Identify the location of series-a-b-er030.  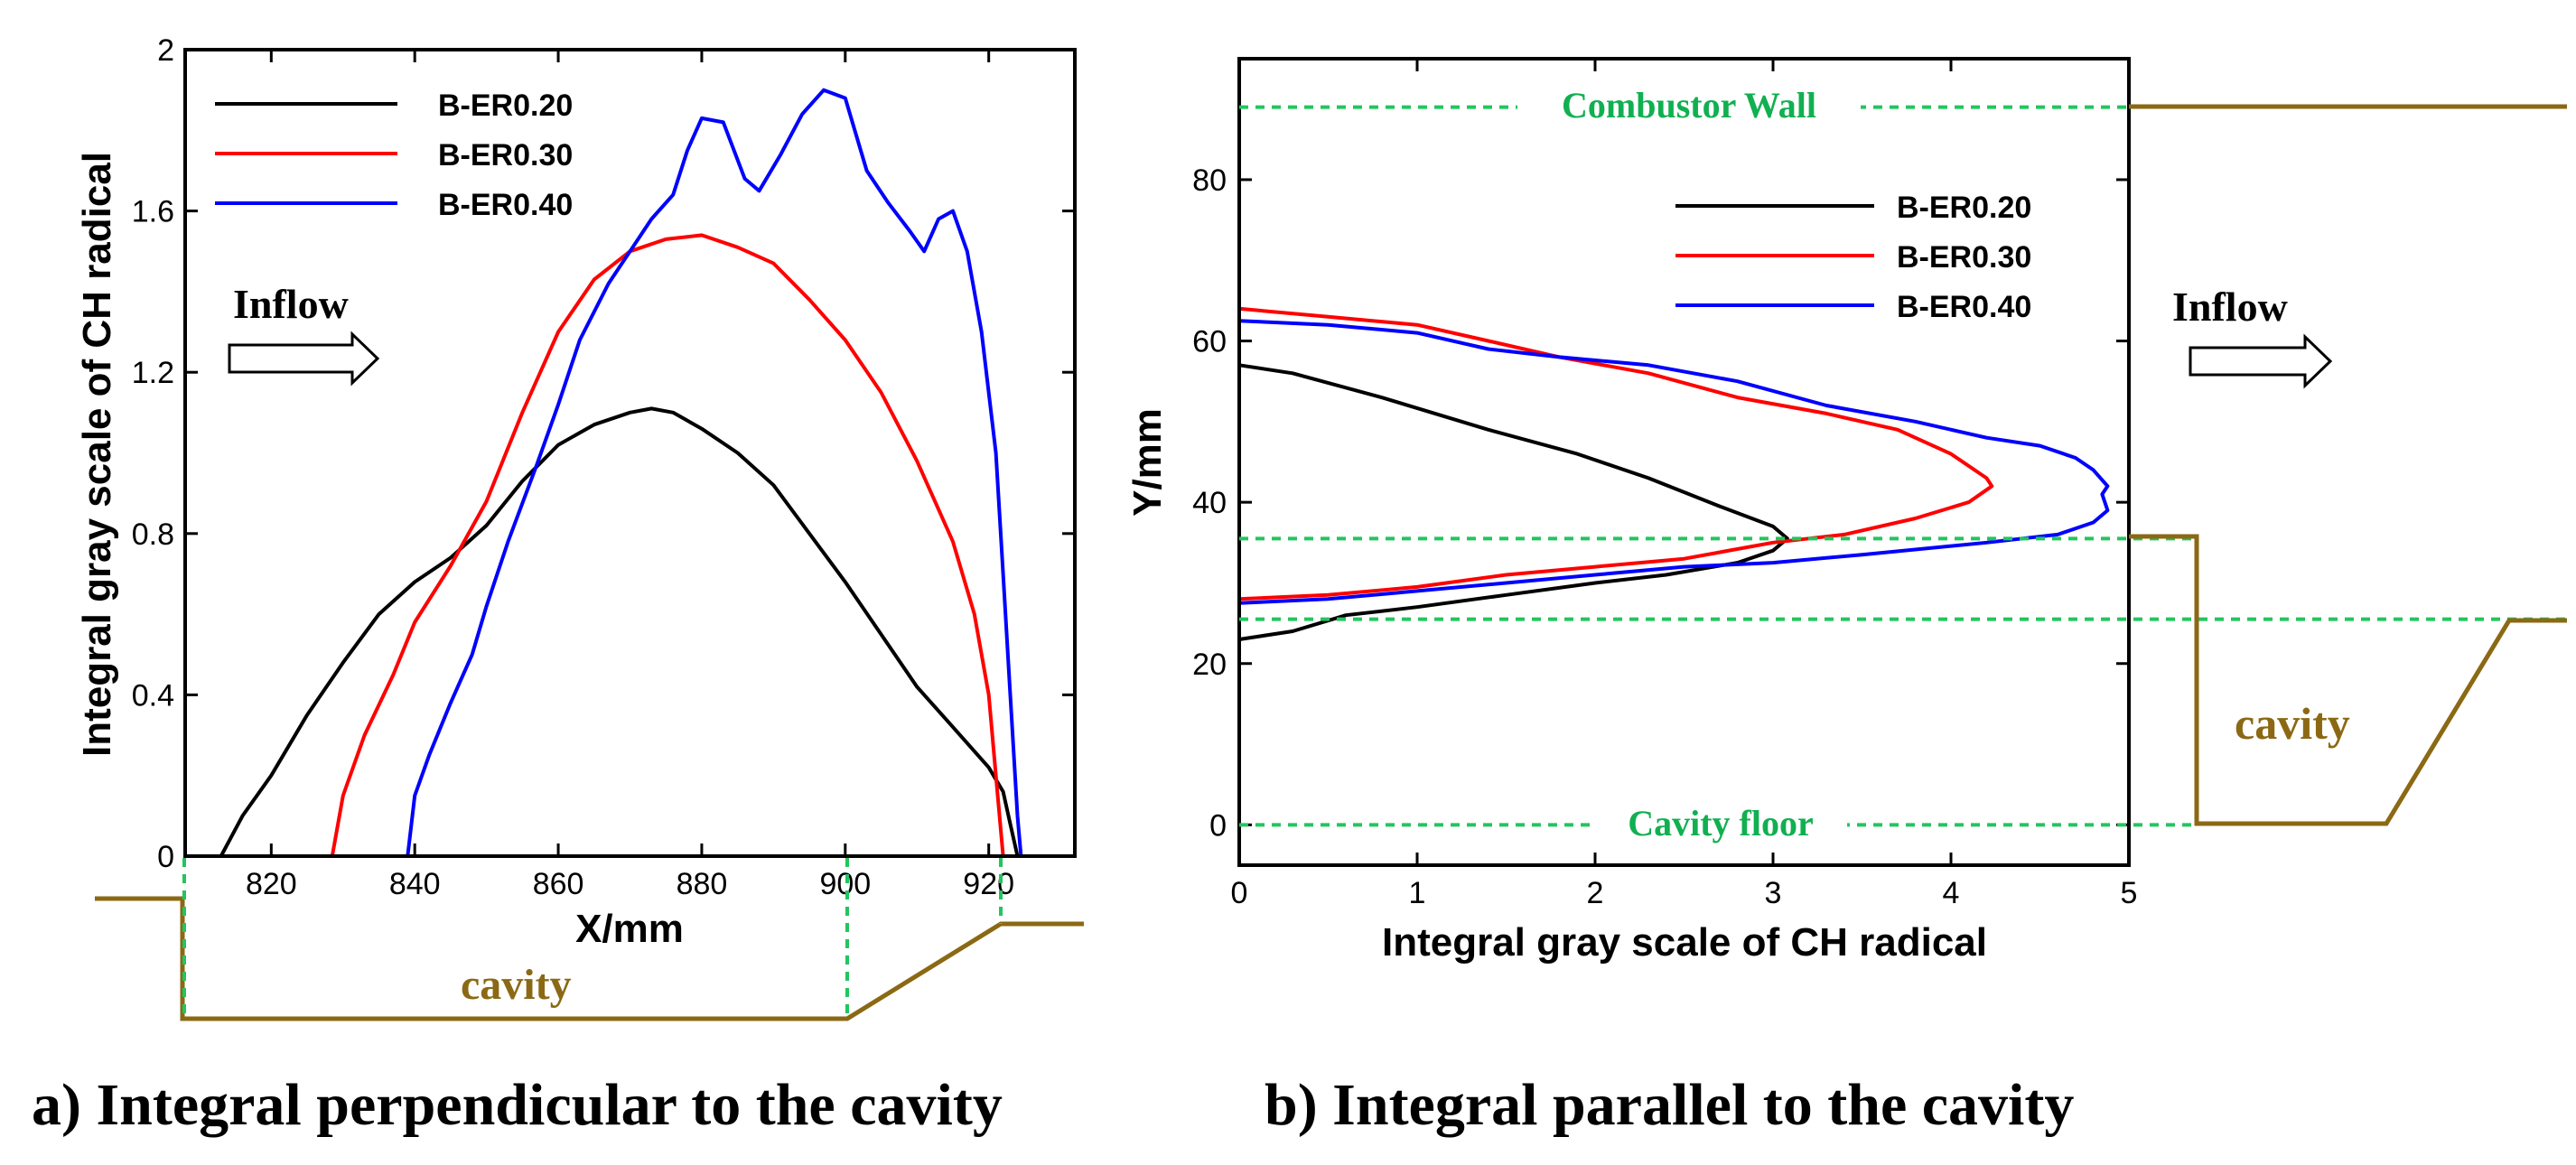
(667, 545).